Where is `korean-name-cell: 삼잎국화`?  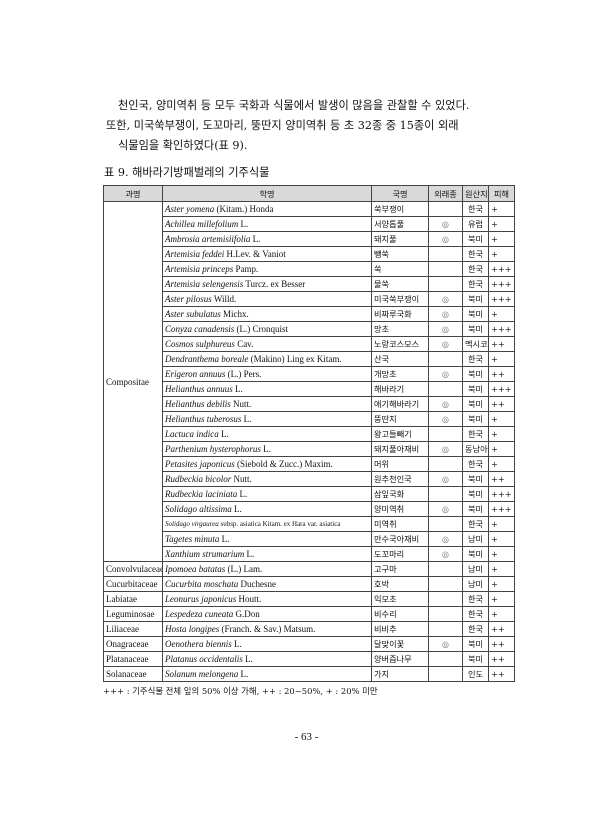 korean-name-cell: 삼잎국화 is located at coordinates (400, 494).